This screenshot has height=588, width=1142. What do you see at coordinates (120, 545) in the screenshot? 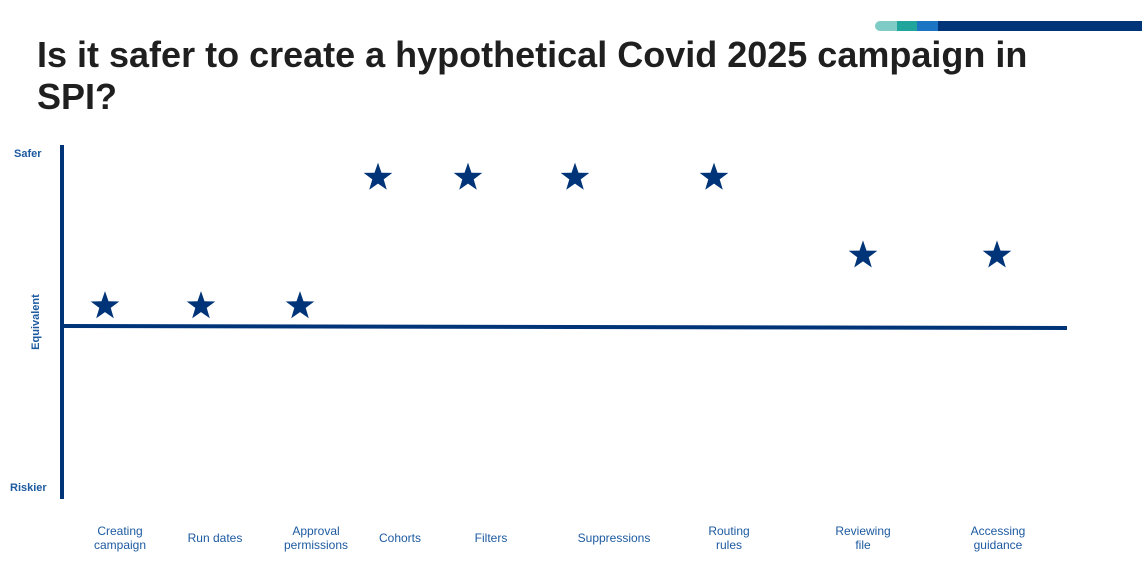
I see `category-label-line-2: campaign` at bounding box center [120, 545].